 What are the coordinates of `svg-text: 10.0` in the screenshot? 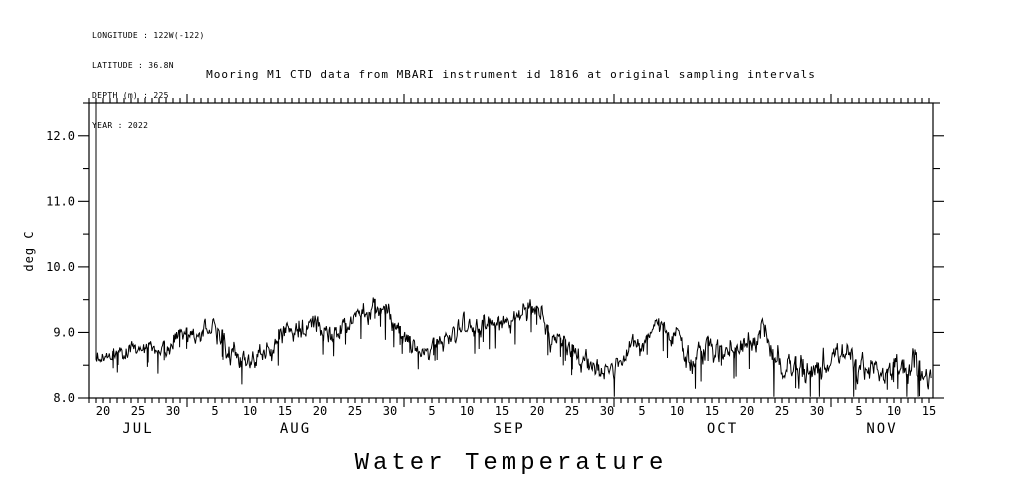 It's located at (60, 267).